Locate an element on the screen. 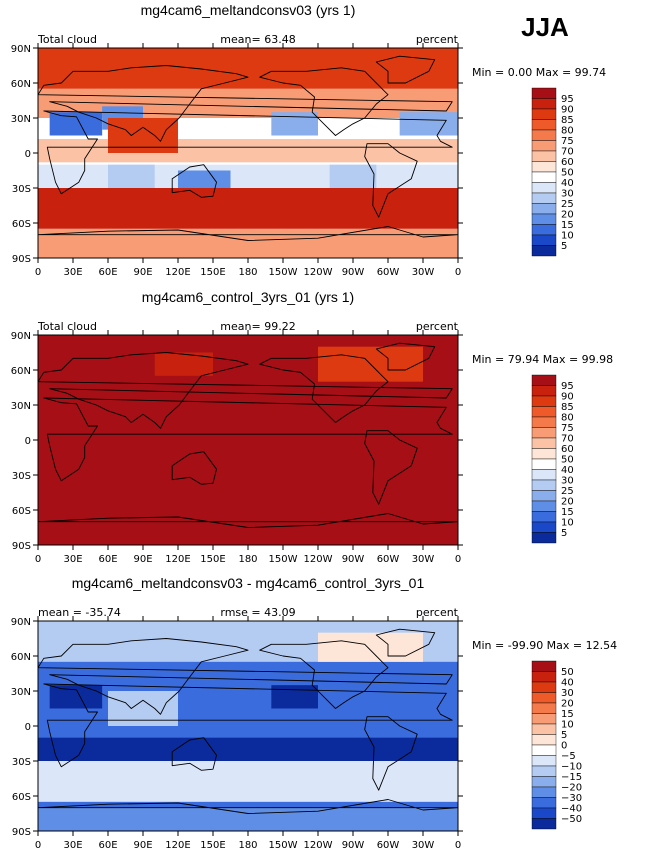  panel-minmax-label: Min = 0.00 Max = 99.74 is located at coordinates (539, 72).